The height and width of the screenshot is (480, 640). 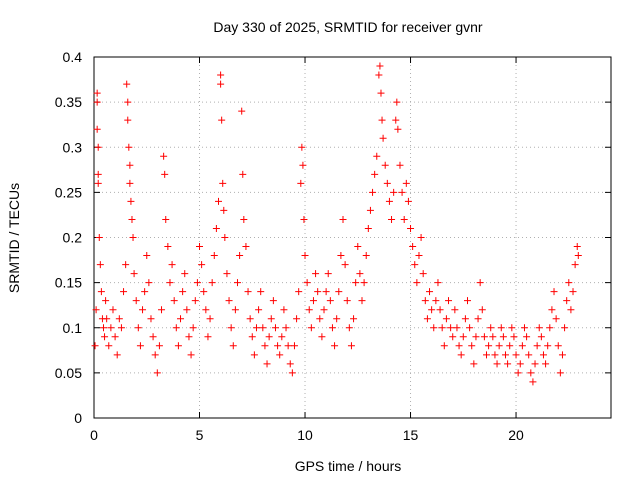 What do you see at coordinates (14, 238) in the screenshot?
I see `y-axis-label: SRMTID / TECUs` at bounding box center [14, 238].